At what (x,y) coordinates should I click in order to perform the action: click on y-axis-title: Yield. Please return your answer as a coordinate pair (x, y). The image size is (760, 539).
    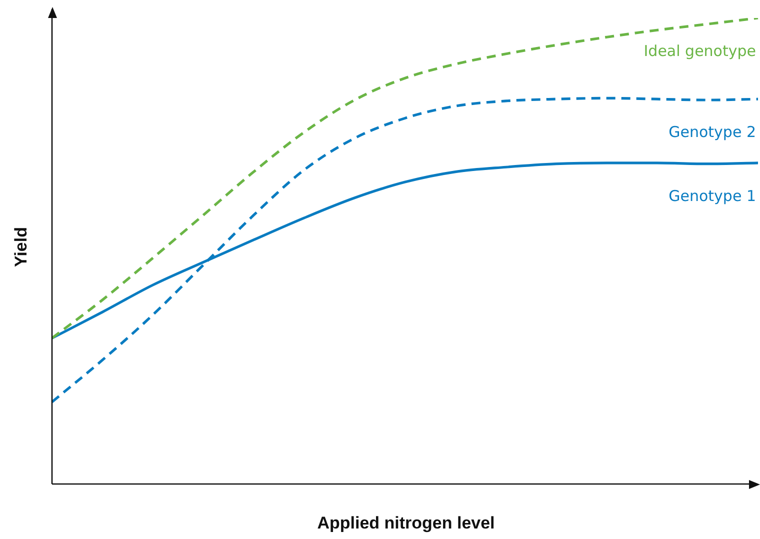
    Looking at the image, I should click on (21, 247).